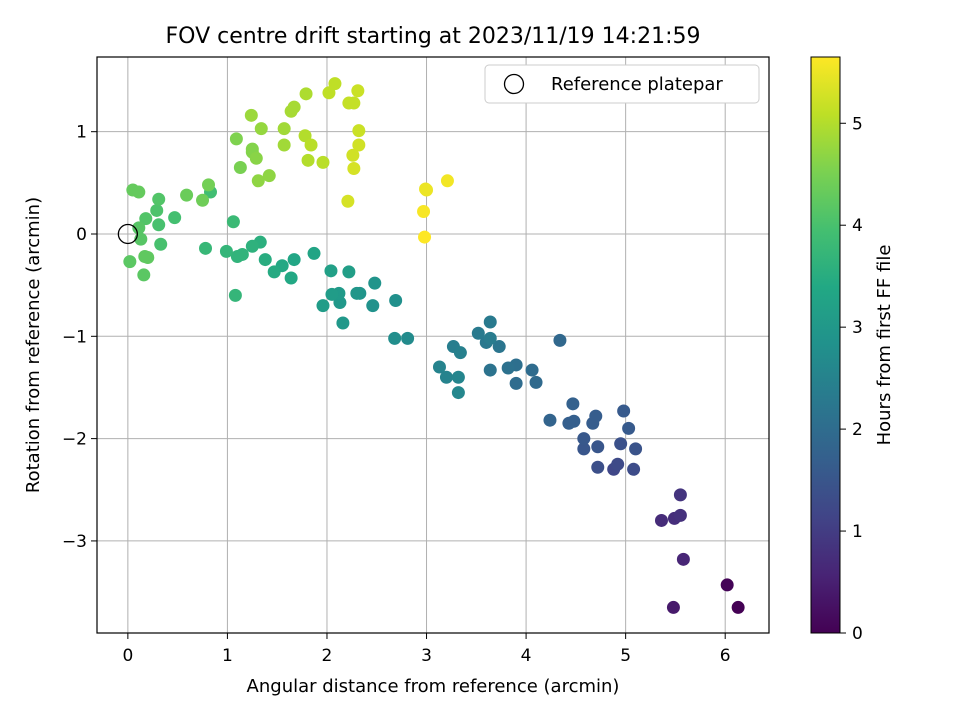 Image resolution: width=960 pixels, height=724 pixels. I want to click on colorbar: 0 1 2 3 4 5 Hours from first FF file, so click(852, 350).